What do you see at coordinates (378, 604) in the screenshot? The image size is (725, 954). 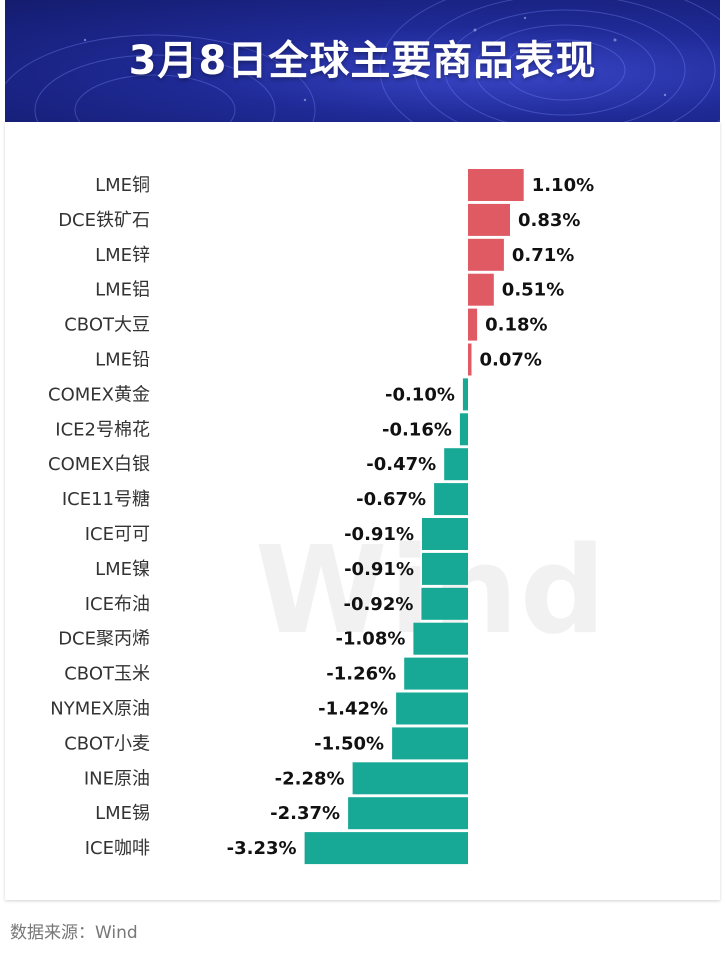 I see `value-label: -0.92%` at bounding box center [378, 604].